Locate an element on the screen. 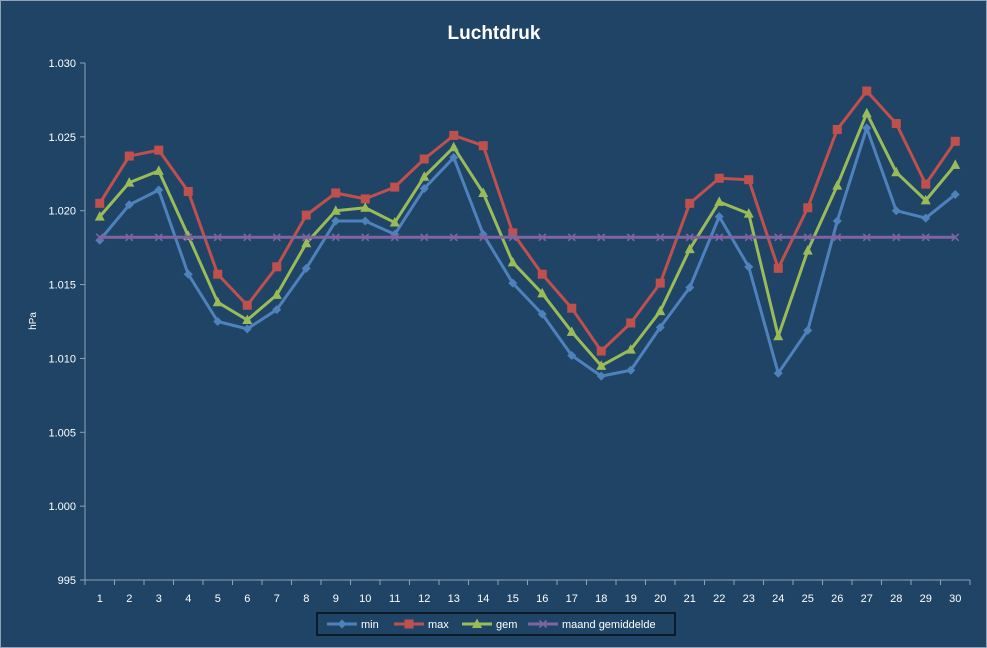 The height and width of the screenshot is (648, 987). y-tick-label: 1.020 is located at coordinates (62, 212).